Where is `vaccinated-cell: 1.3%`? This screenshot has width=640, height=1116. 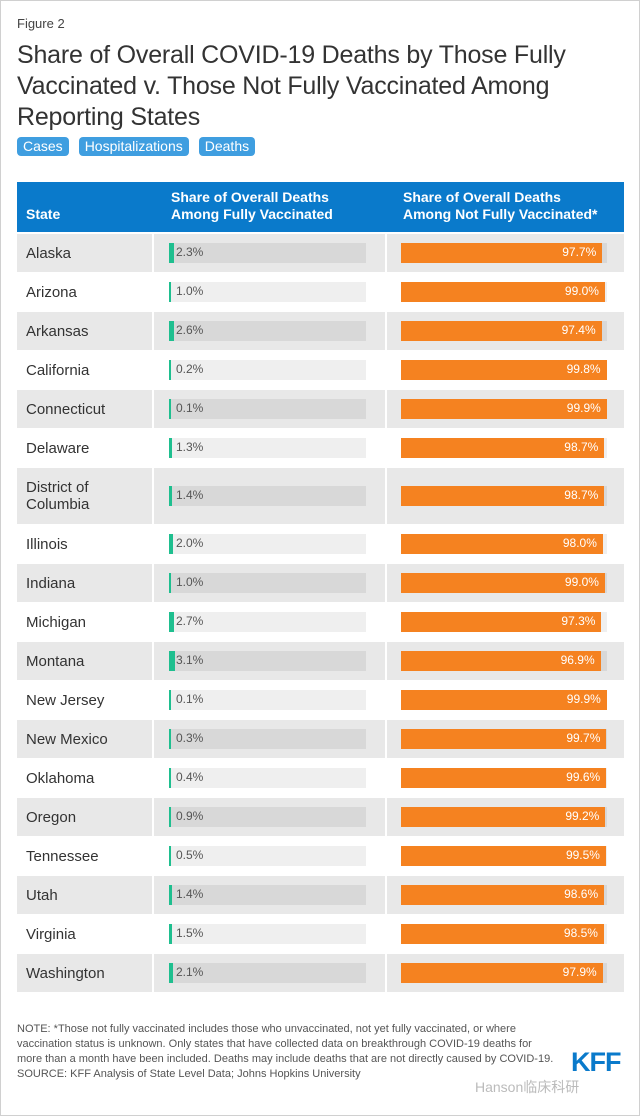
vaccinated-cell: 1.3% is located at coordinates (270, 448).